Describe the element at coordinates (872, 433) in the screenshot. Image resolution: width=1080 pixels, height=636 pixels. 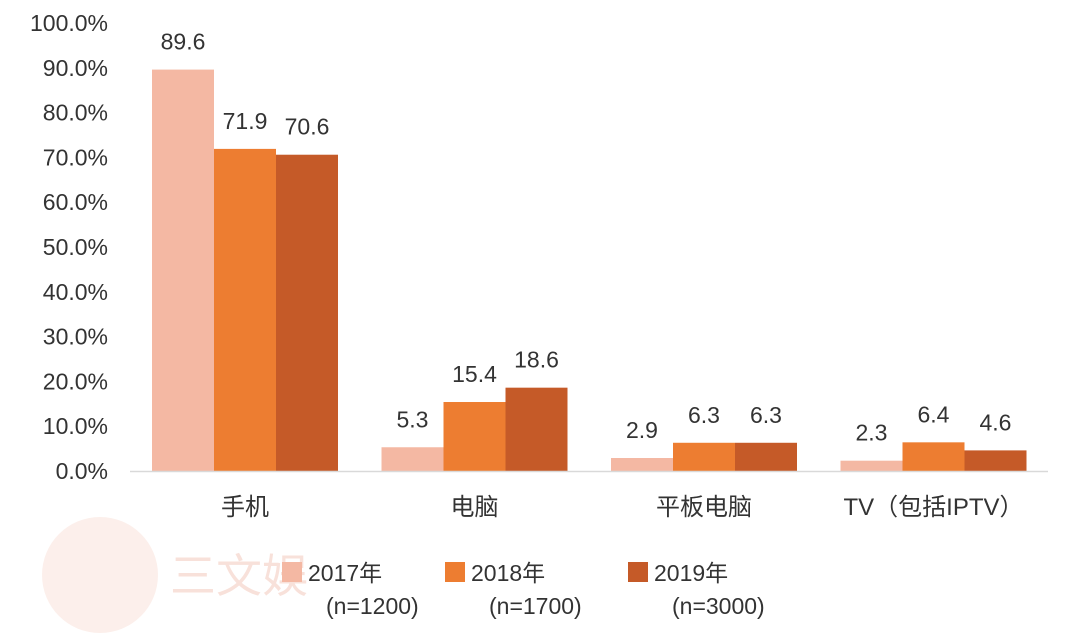
I see `data-label: 2.3` at that location.